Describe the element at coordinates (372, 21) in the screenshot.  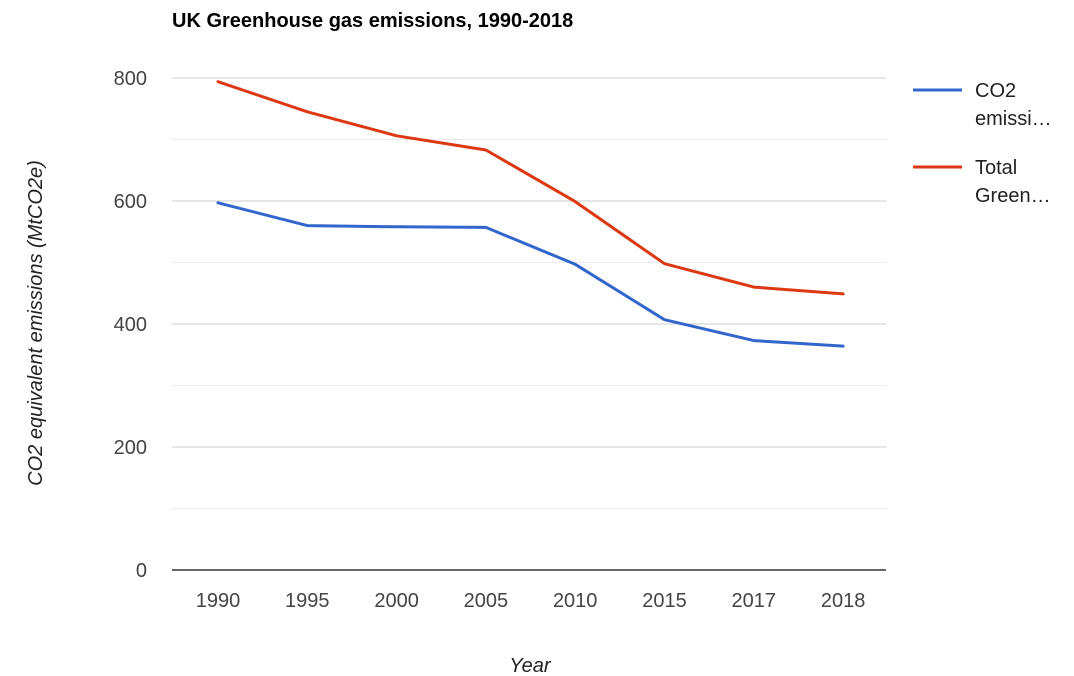
I see `chart-title: UK Greenhouse gas emissions, 1990-2018` at that location.